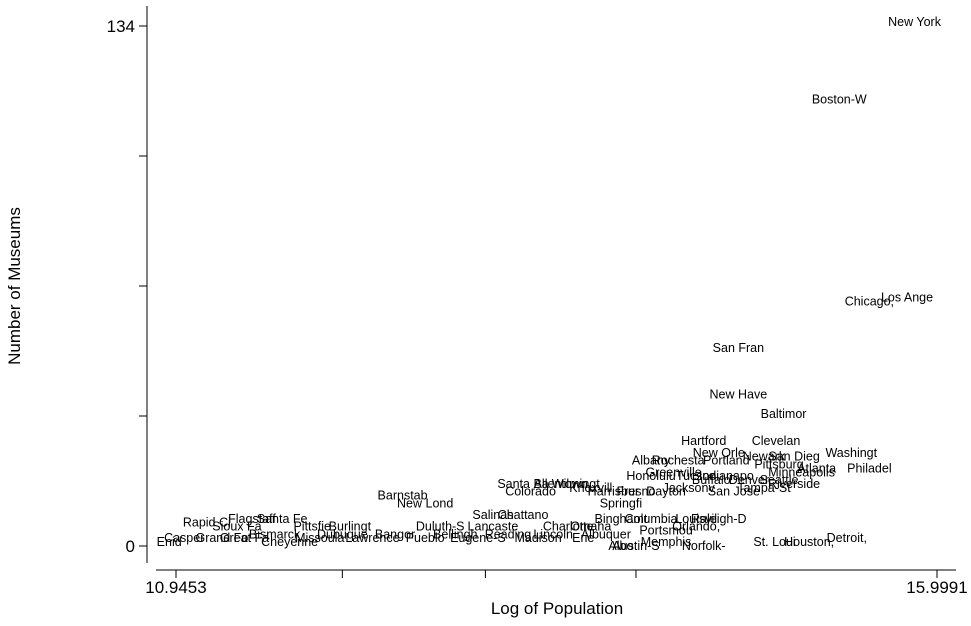  Describe the element at coordinates (696, 527) in the screenshot. I see `data-point-label: Orlando,` at that location.